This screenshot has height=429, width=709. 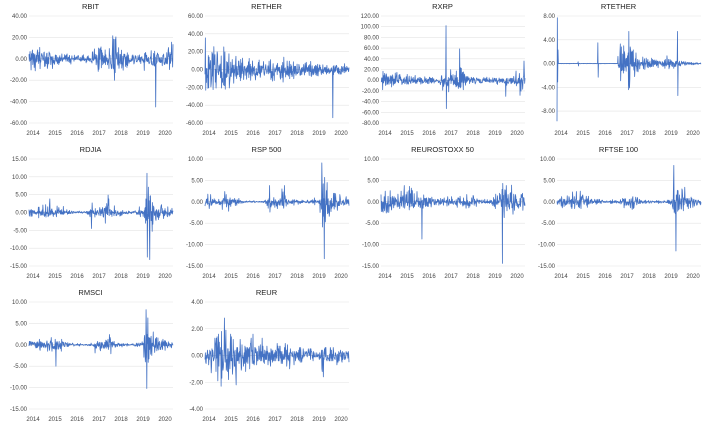 I want to click on y-tick-label: 80.00, so click(x=372, y=38).